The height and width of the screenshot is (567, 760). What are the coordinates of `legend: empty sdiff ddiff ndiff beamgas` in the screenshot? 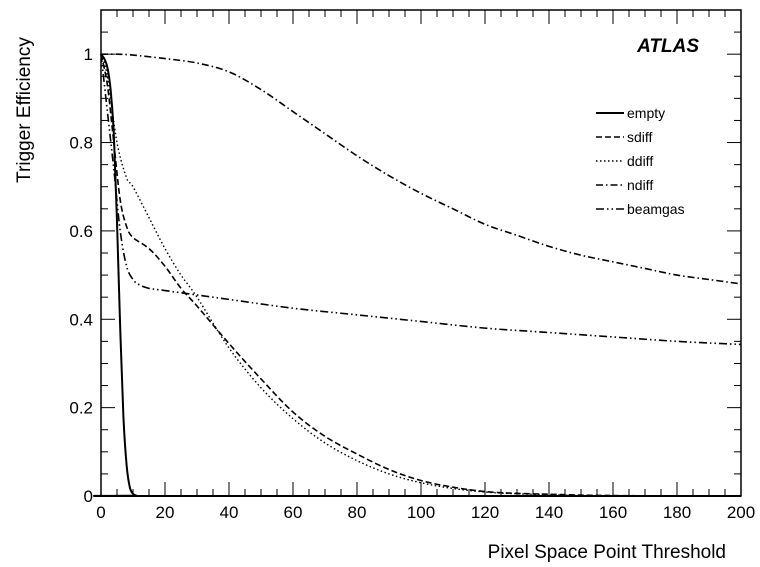 It's located at (640, 161).